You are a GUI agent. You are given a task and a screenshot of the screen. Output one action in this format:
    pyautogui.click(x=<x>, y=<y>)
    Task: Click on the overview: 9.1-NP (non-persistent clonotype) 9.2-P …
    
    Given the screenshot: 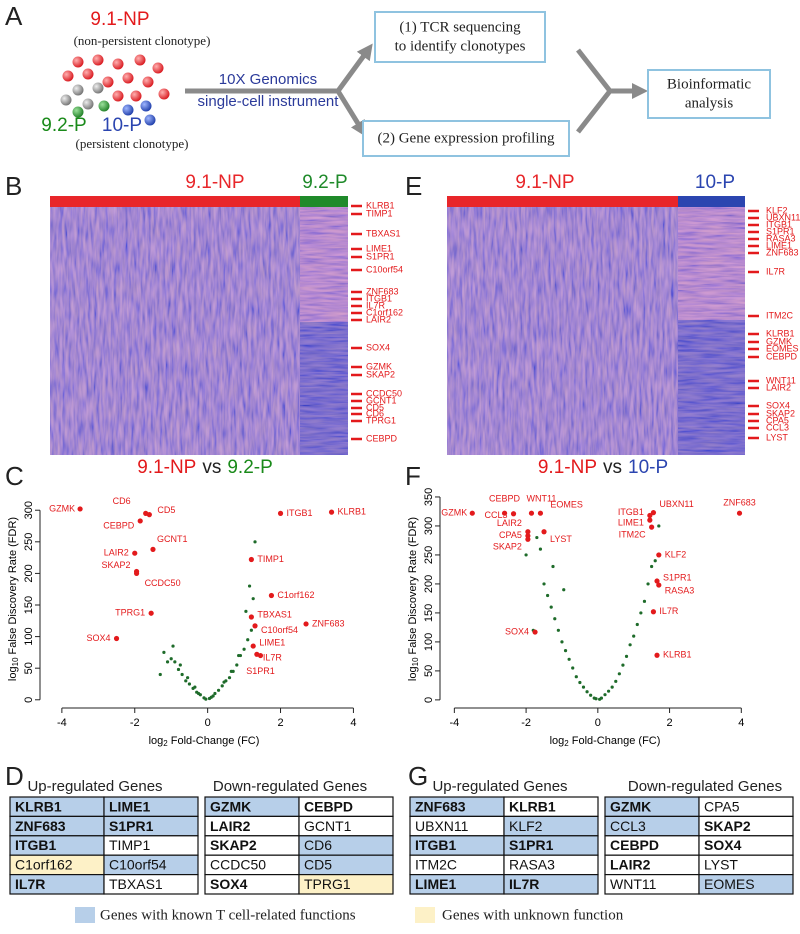 What is the action you would take?
    pyautogui.click(x=406, y=83)
    